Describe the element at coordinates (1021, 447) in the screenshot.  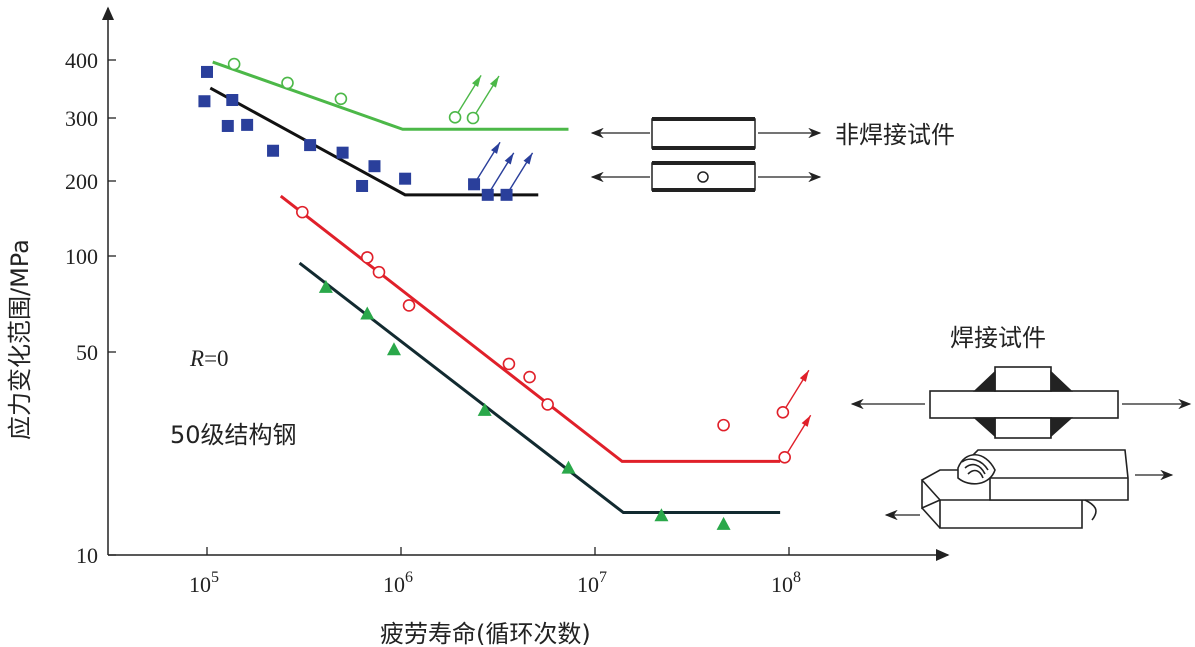
I see `welded-specimen-diagram` at that location.